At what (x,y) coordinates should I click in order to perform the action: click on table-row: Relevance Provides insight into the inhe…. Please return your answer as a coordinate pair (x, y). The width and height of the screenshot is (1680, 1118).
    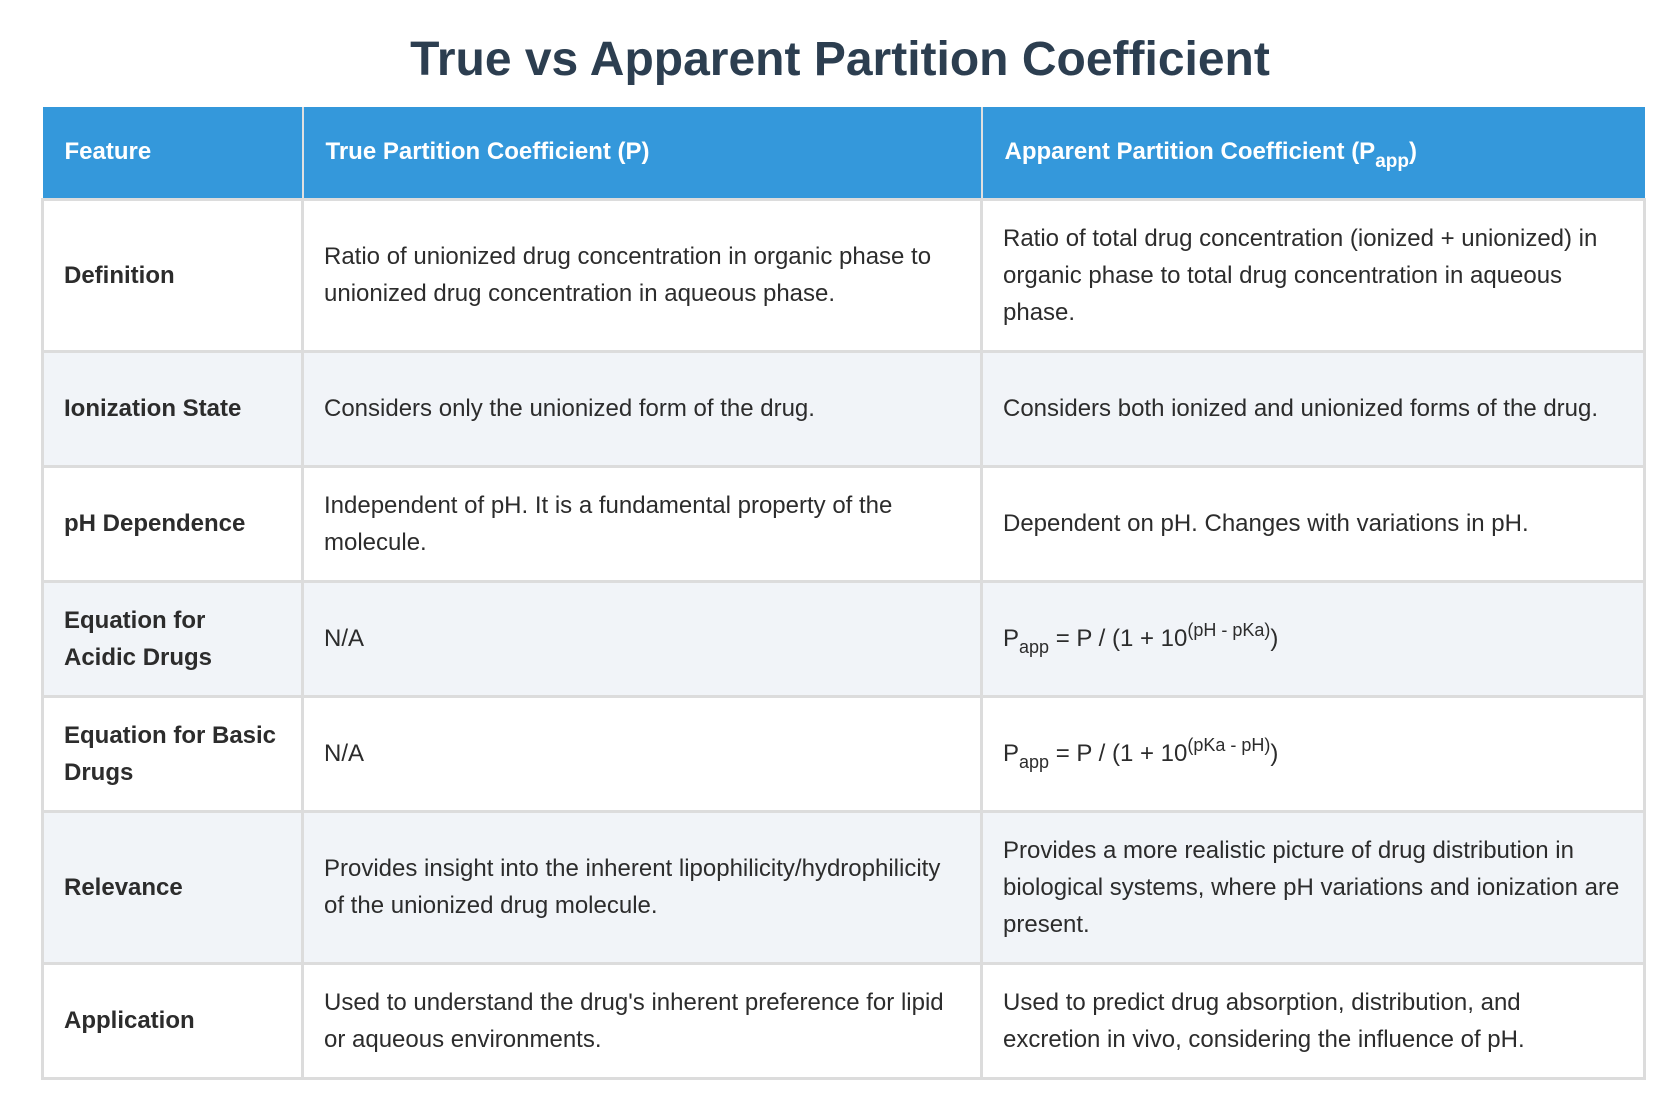
    Looking at the image, I should click on (843, 887).